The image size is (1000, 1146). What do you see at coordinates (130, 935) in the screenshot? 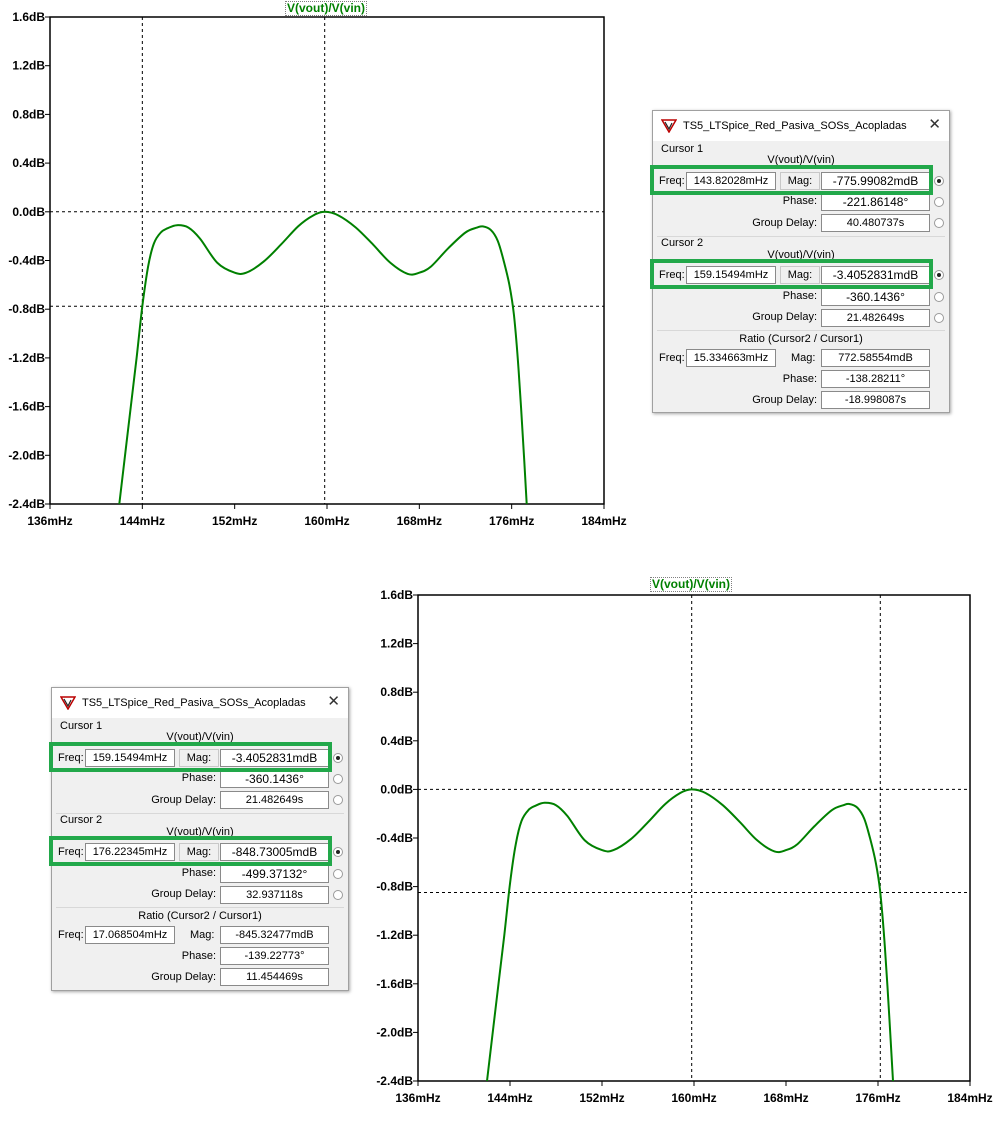
I see `ratio-freq-field: 17.068504mHz` at bounding box center [130, 935].